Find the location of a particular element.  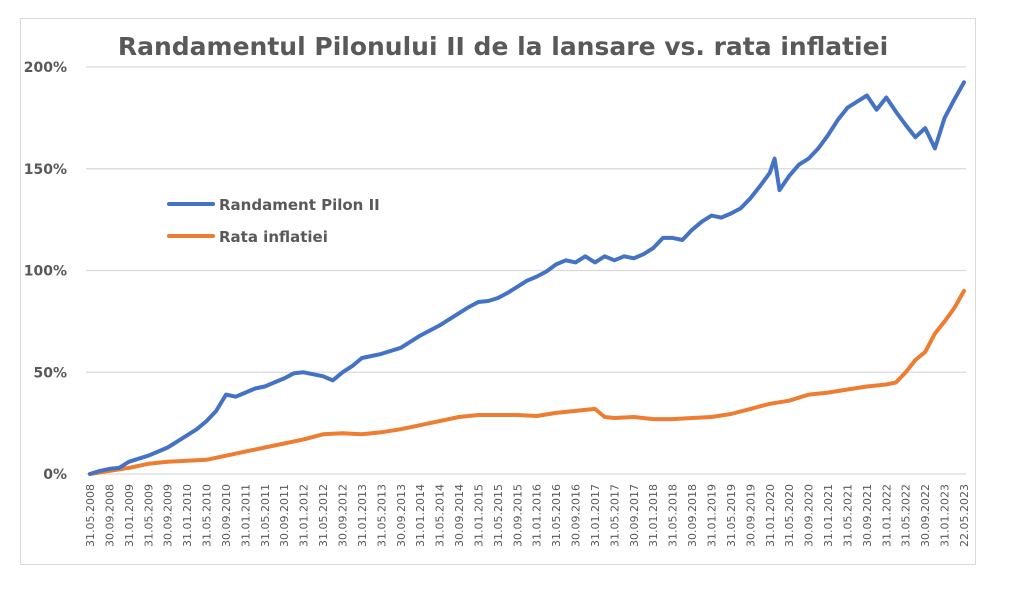

x-tick-label: 31.01.2014 is located at coordinates (420, 515).